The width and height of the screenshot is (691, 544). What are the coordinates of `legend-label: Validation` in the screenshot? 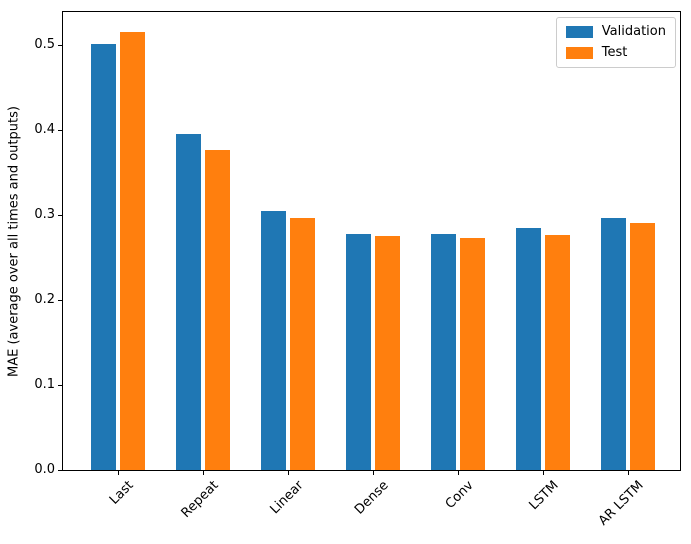 It's located at (633, 31).